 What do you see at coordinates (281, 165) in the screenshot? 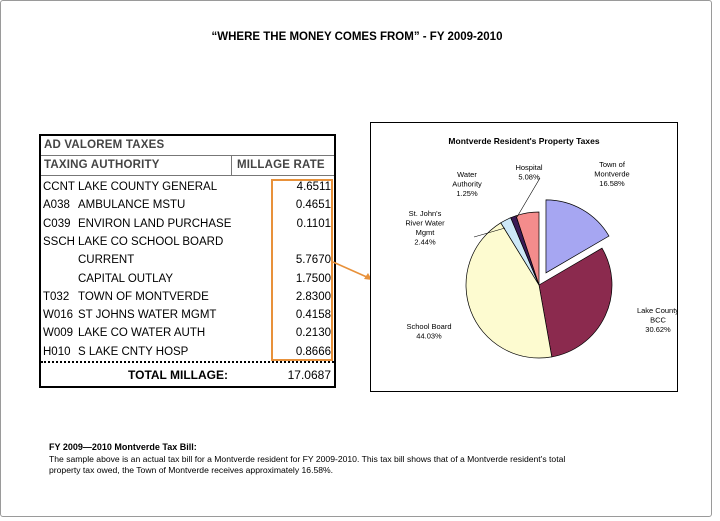
I see `column-header-rate: MILLAGE RATE` at bounding box center [281, 165].